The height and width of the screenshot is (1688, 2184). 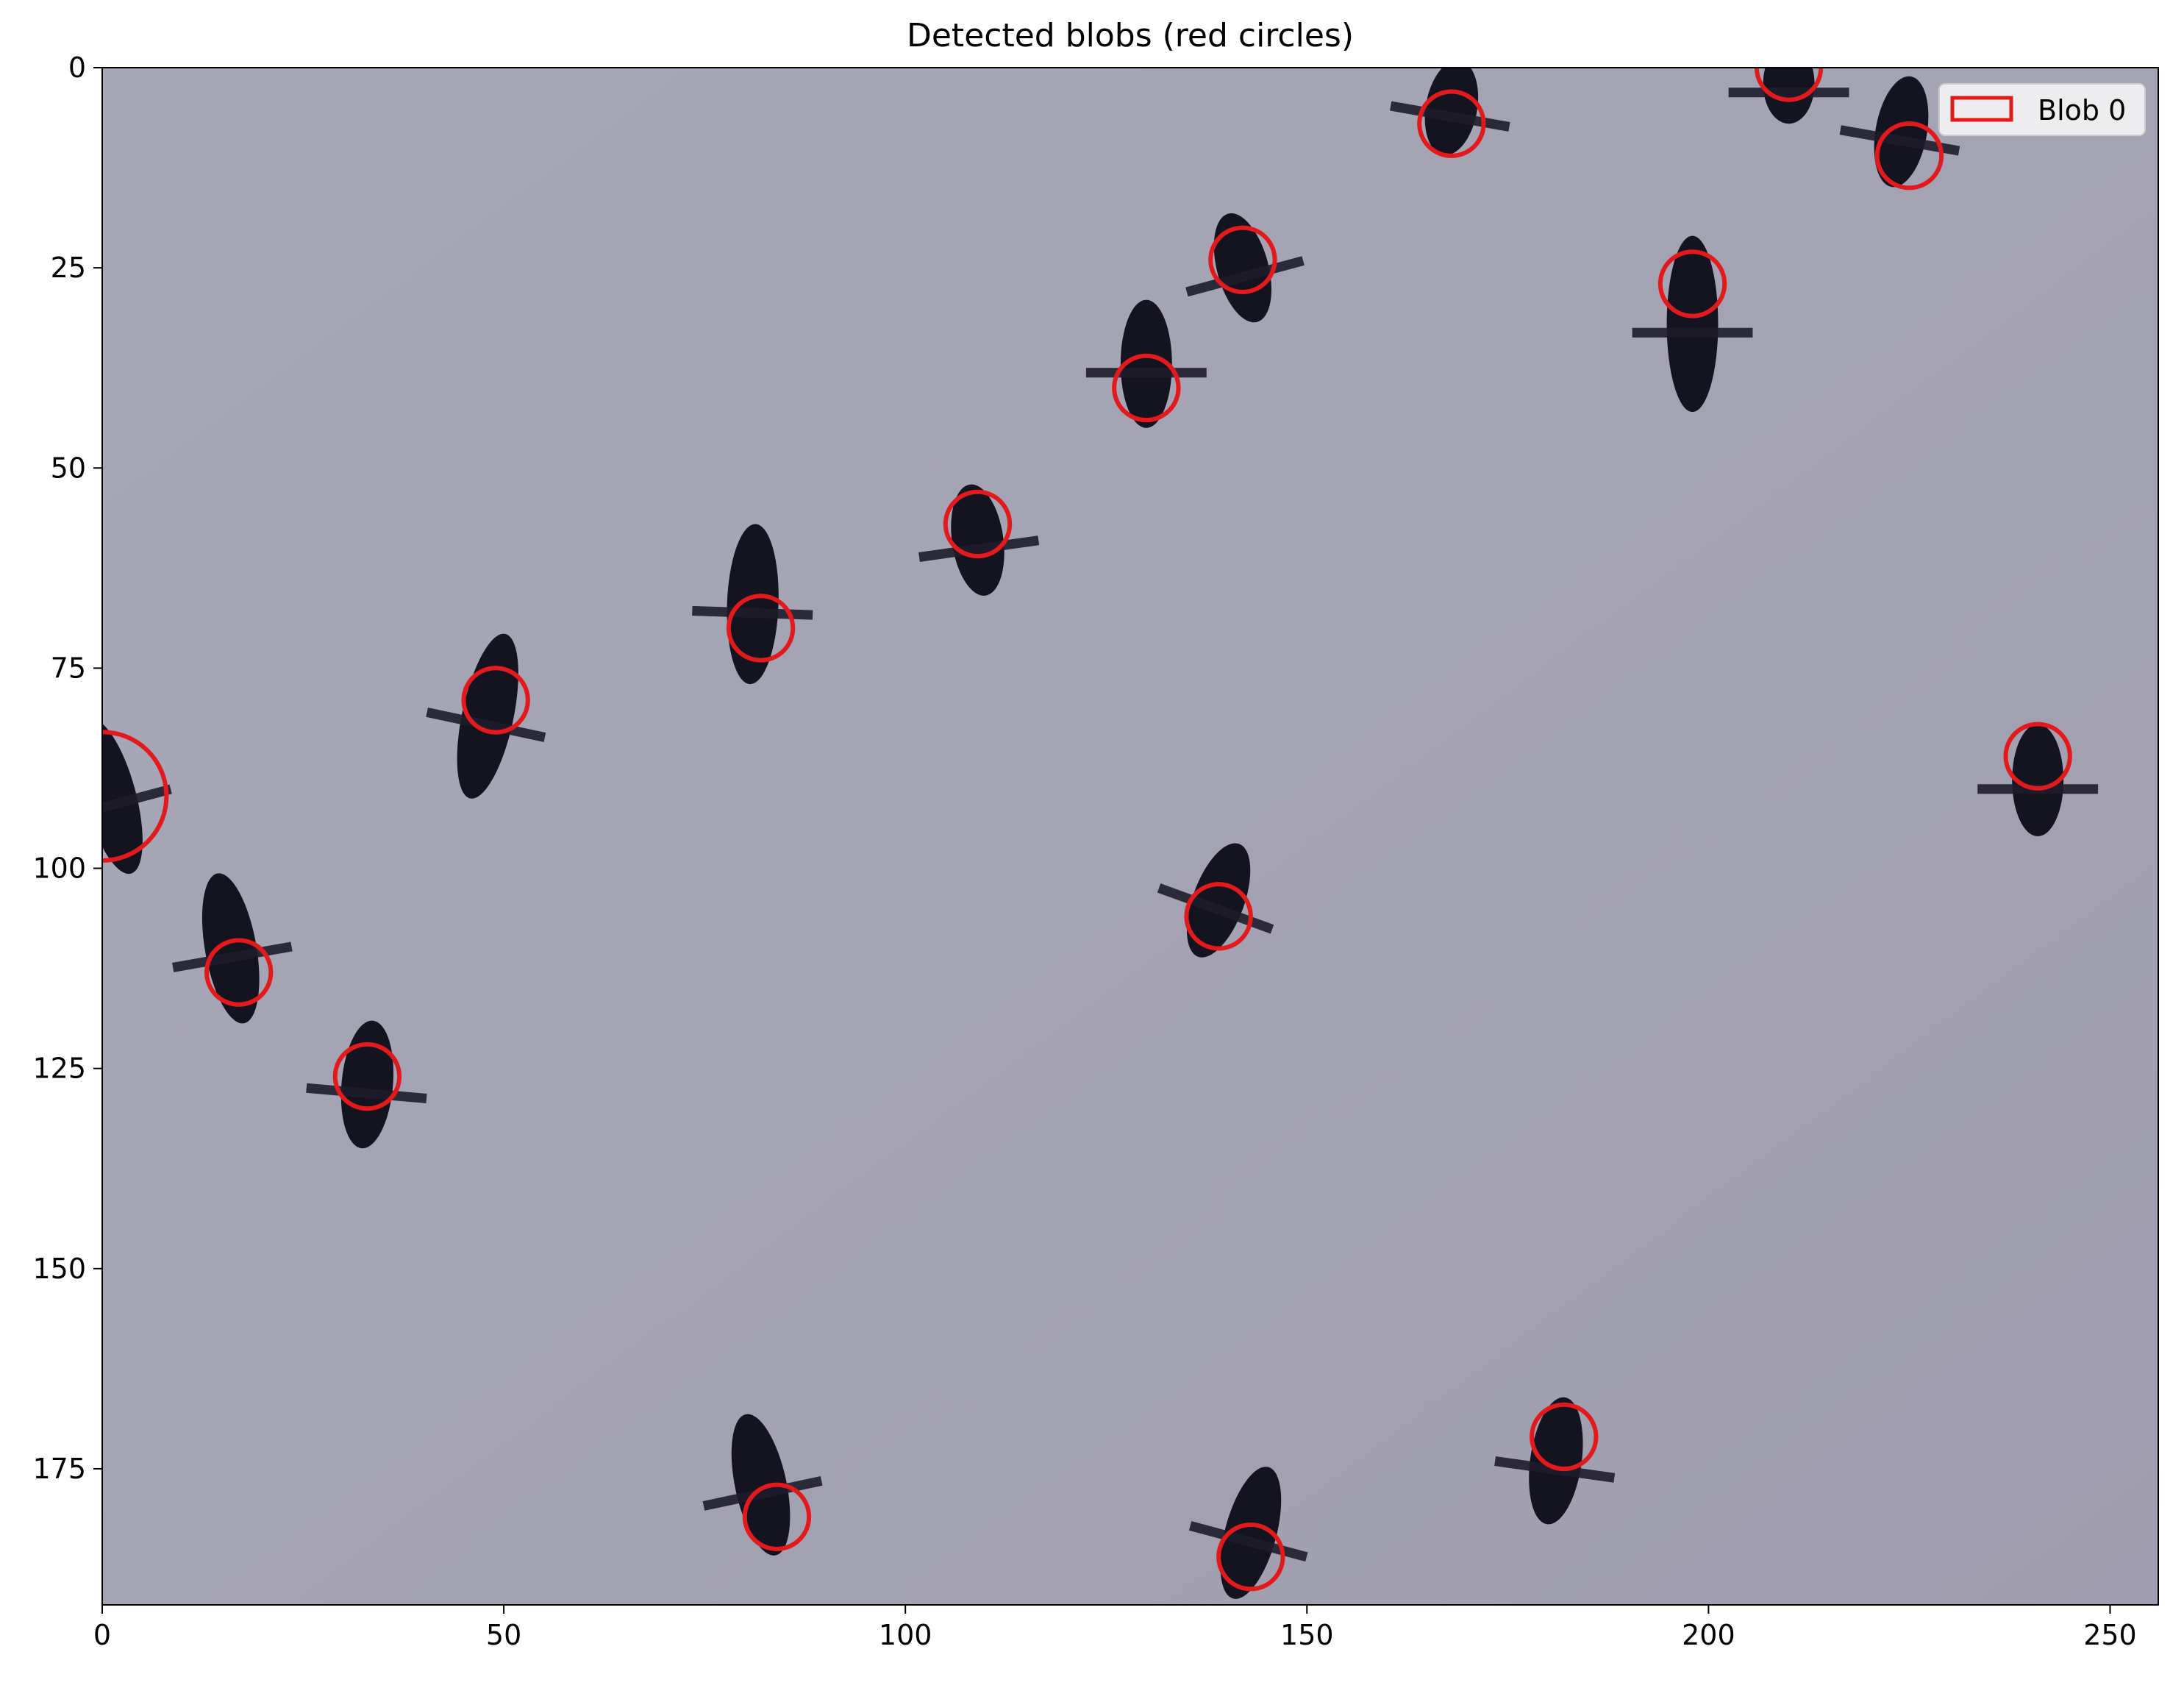 I want to click on x-tick-label: 200, so click(x=1708, y=1635).